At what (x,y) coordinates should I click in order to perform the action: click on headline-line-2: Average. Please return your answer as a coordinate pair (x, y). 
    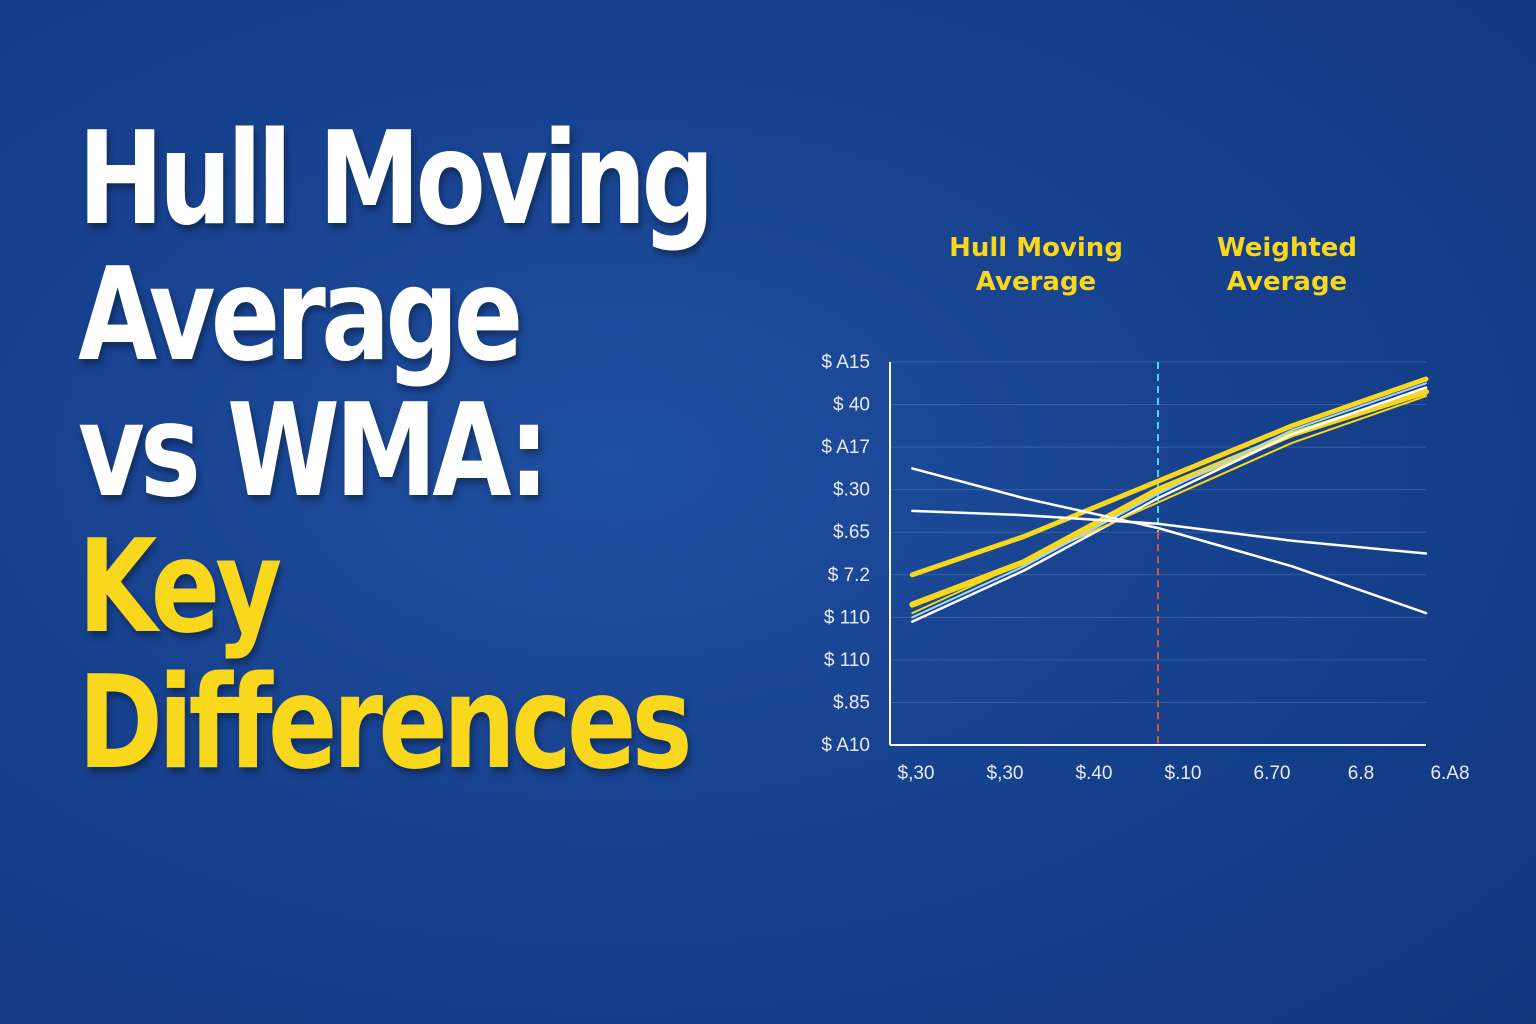
    Looking at the image, I should click on (300, 315).